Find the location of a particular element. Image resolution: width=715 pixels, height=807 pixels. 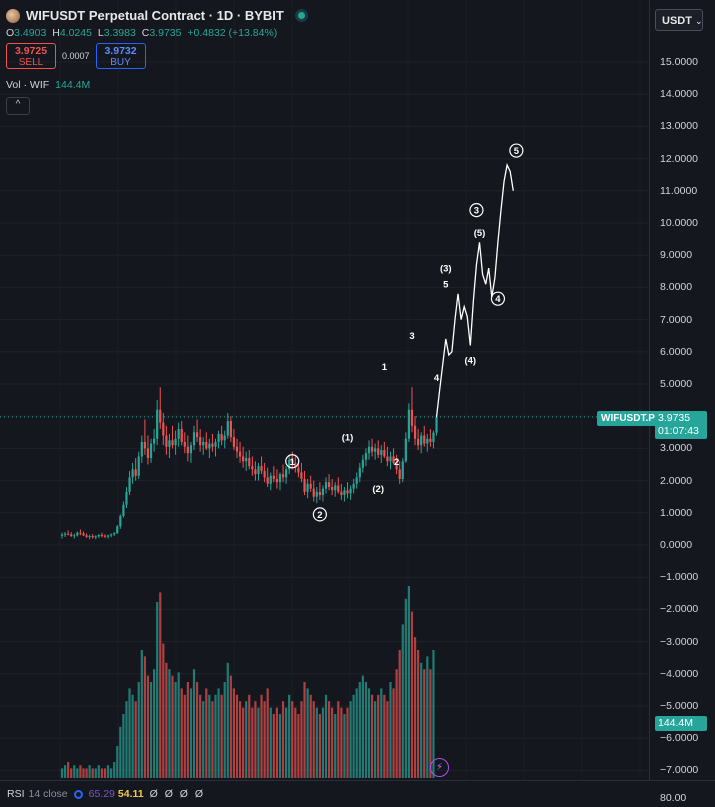

price-tick: 13.0000 is located at coordinates (679, 126).